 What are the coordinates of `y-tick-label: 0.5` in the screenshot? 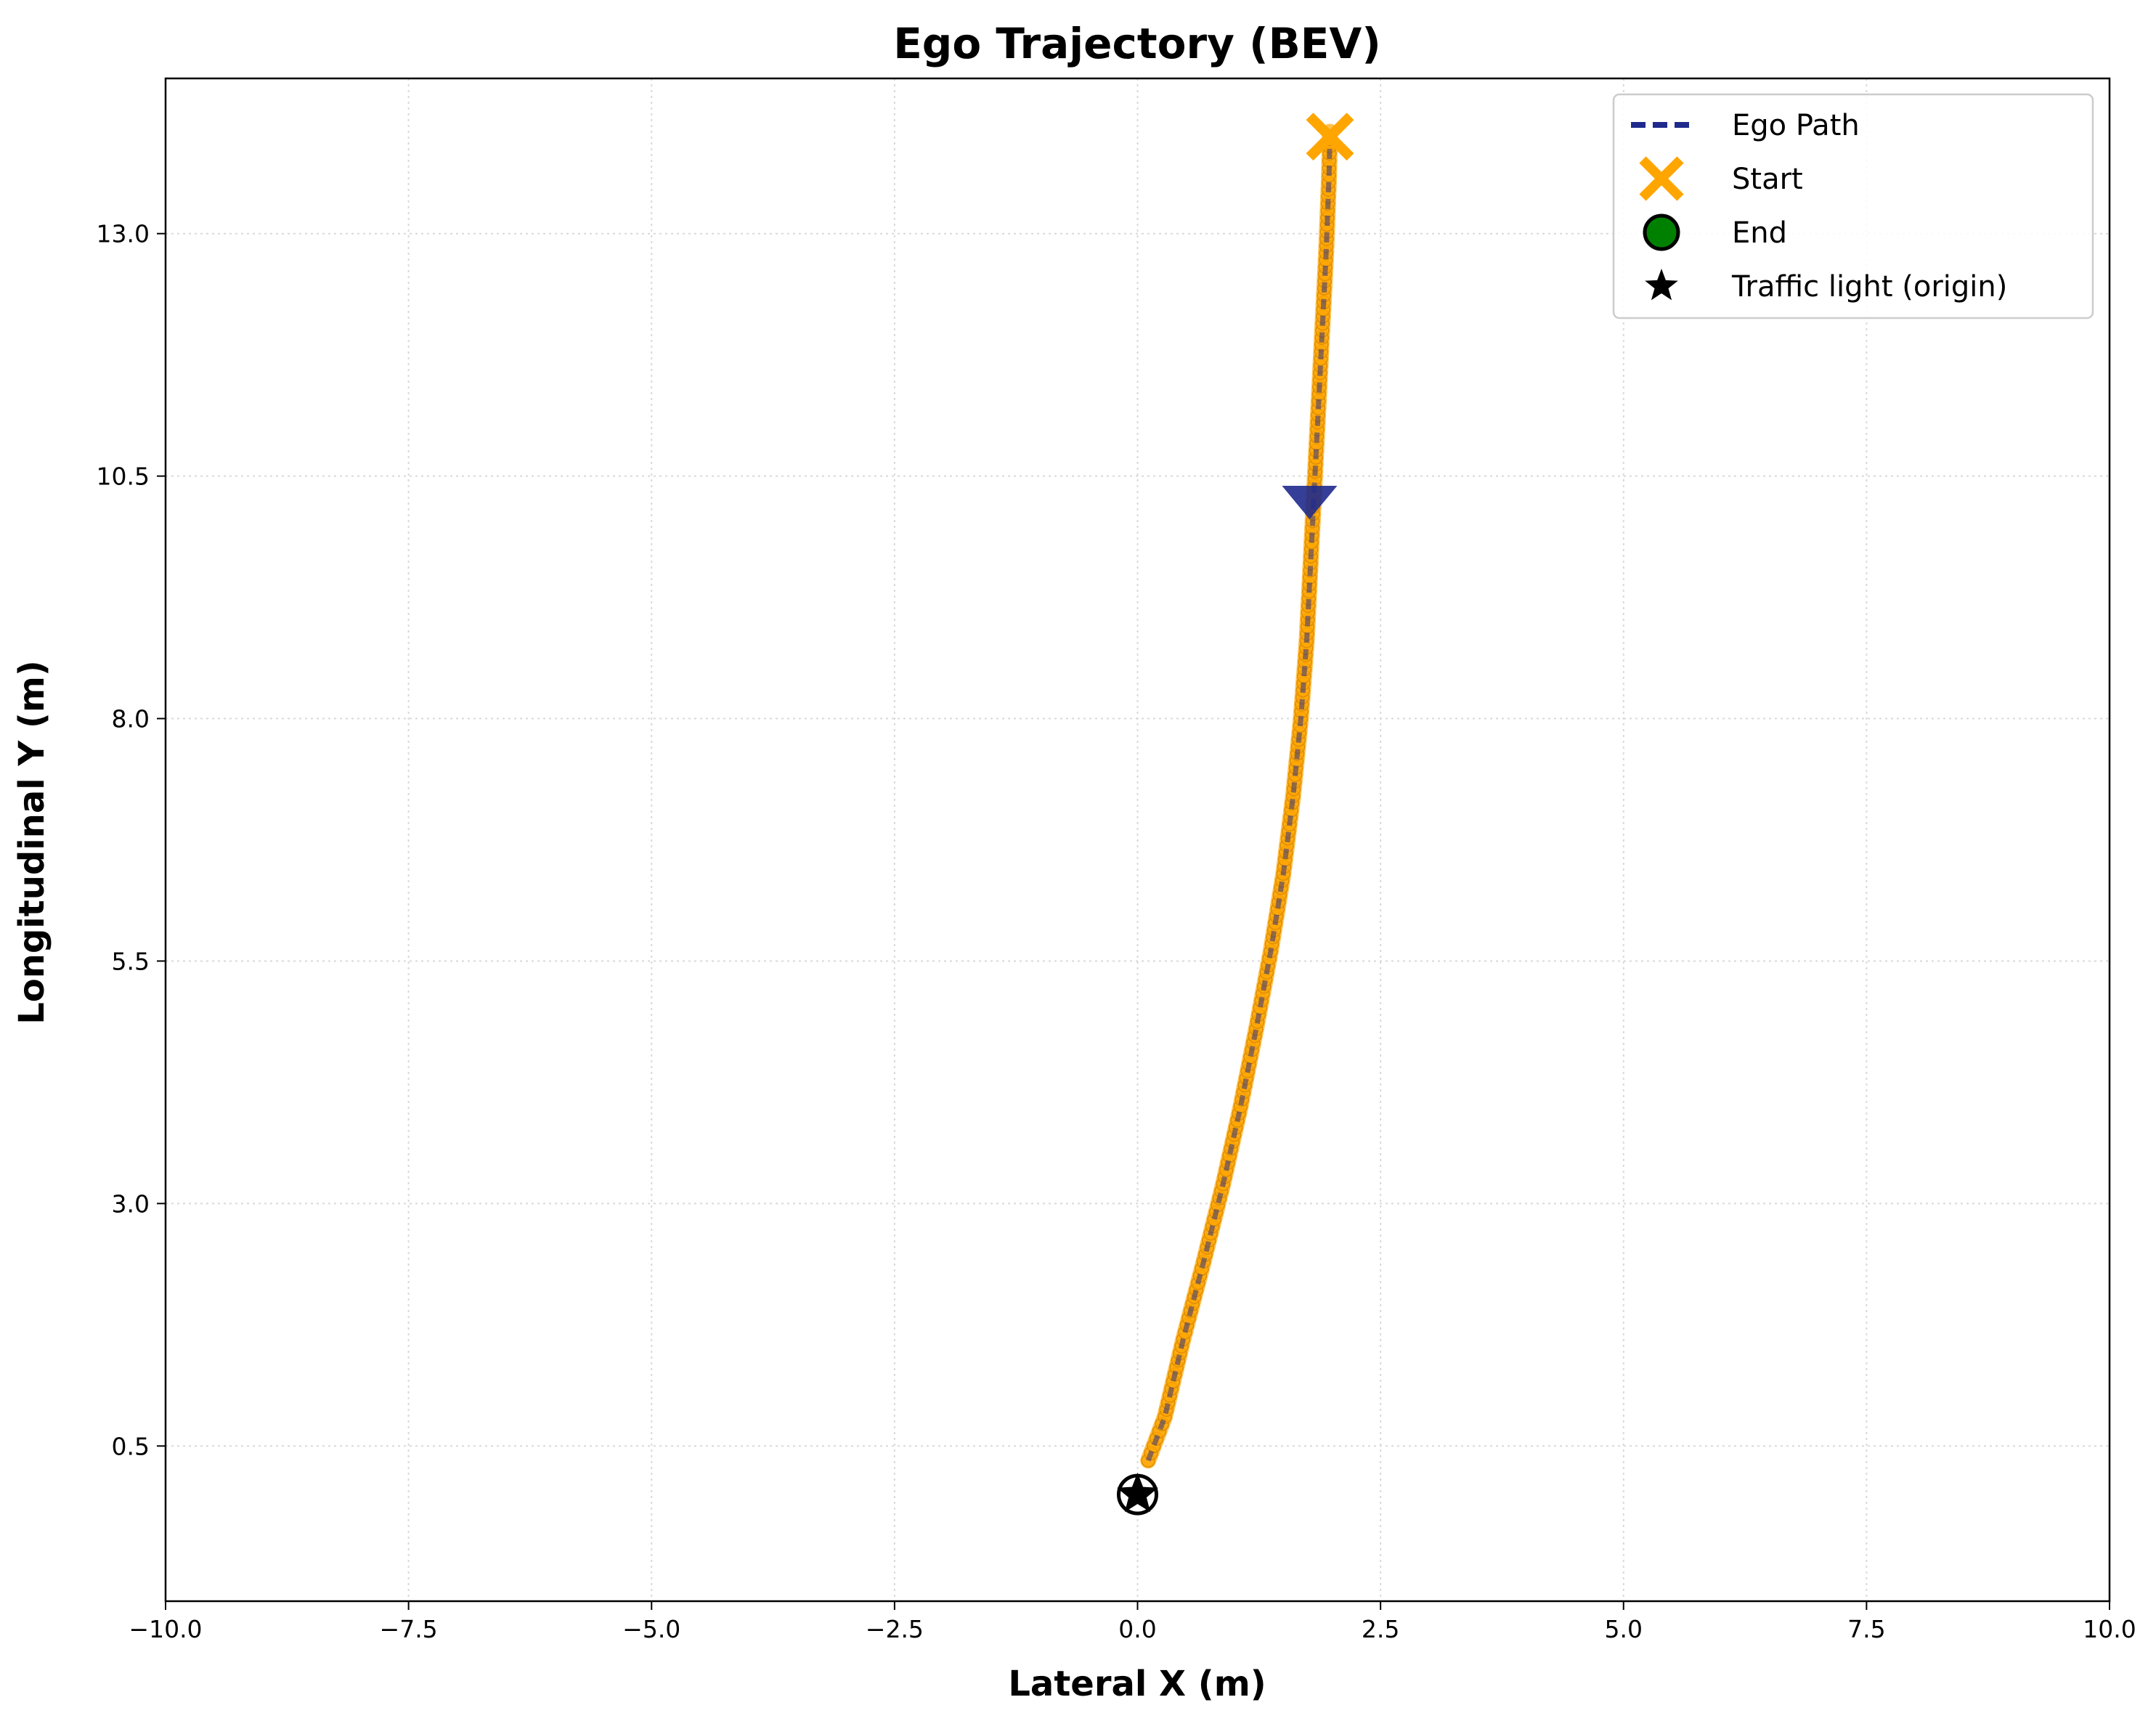 It's located at (131, 1446).